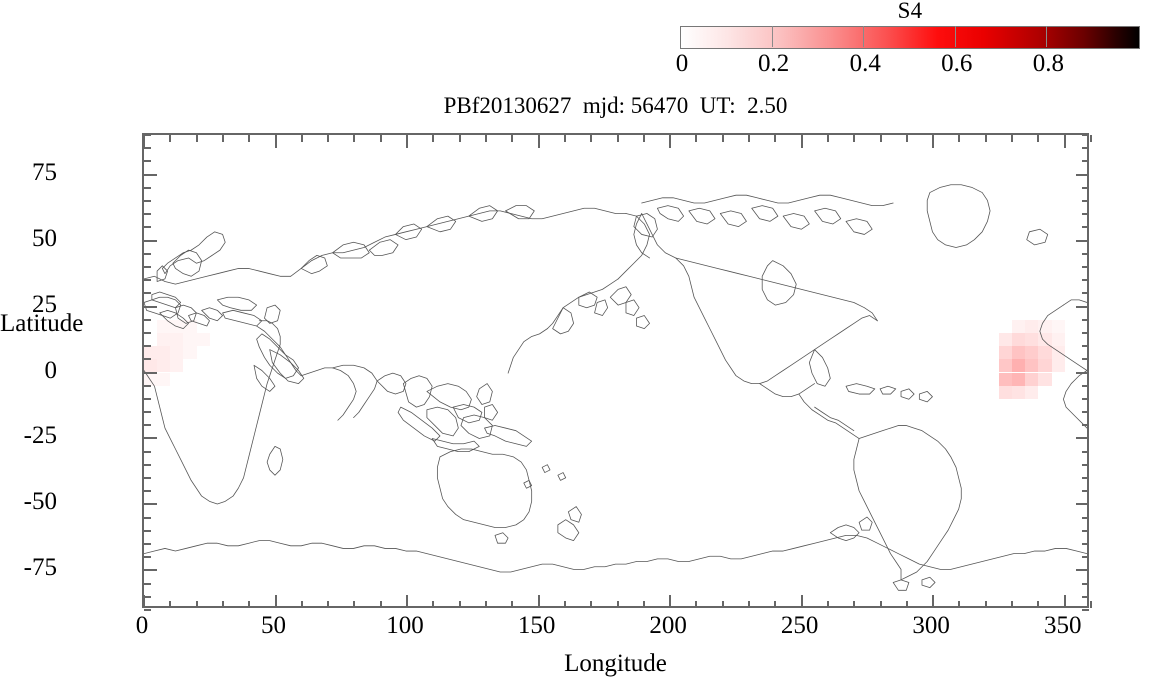  Describe the element at coordinates (44, 172) in the screenshot. I see `y-tick-label: 75` at that location.